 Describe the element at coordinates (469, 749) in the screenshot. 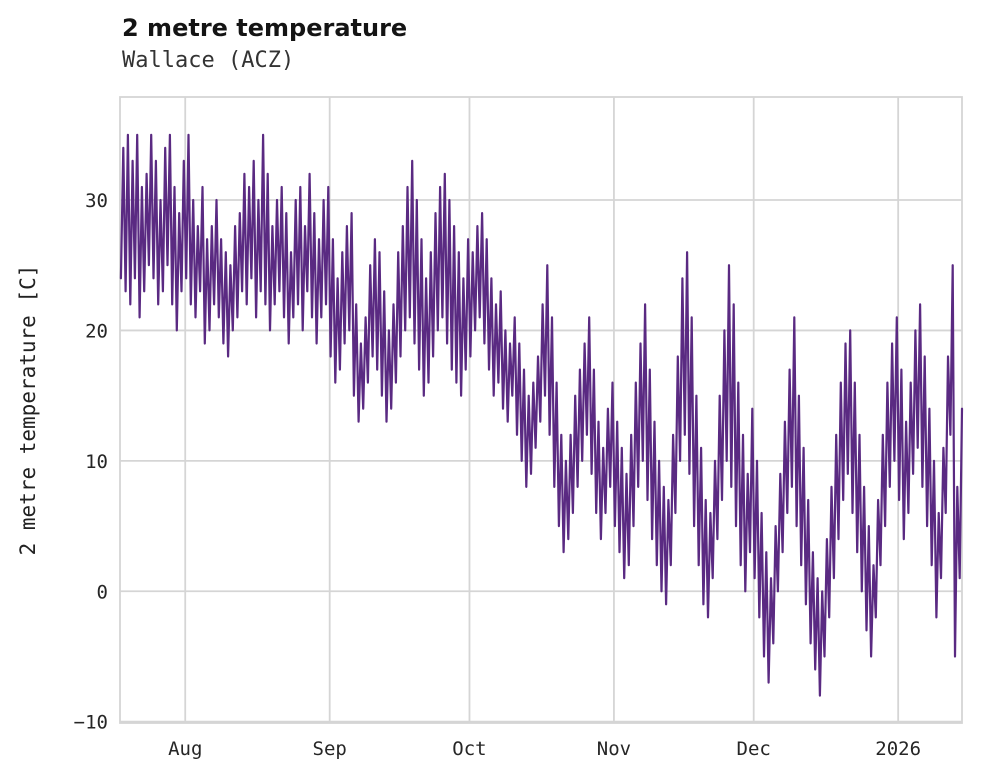

I see `x-tick-label: Oct` at that location.